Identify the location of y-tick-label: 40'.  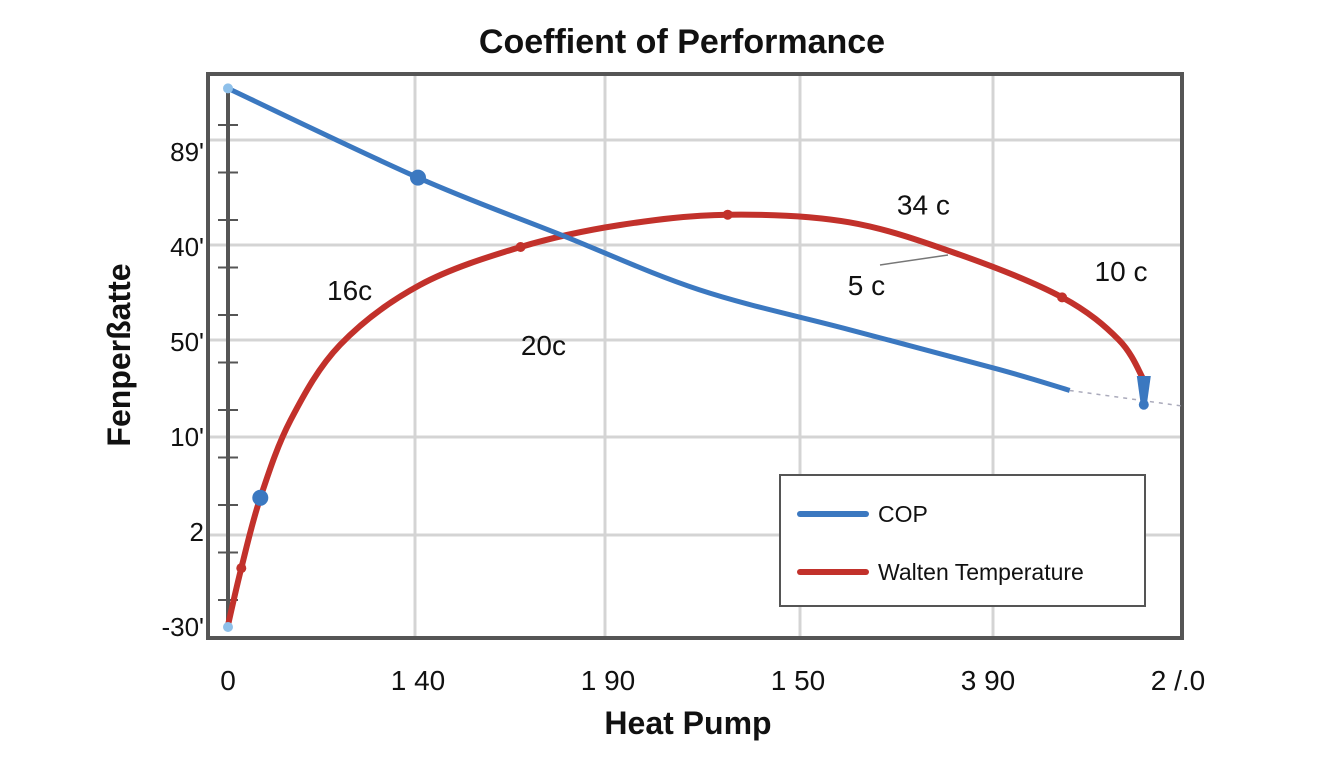
(187, 247).